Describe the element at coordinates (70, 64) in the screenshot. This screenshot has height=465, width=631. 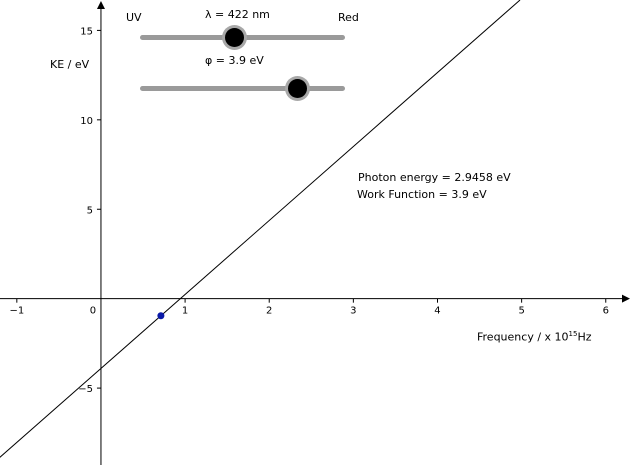
I see `y-axis-label: KE / eV` at that location.